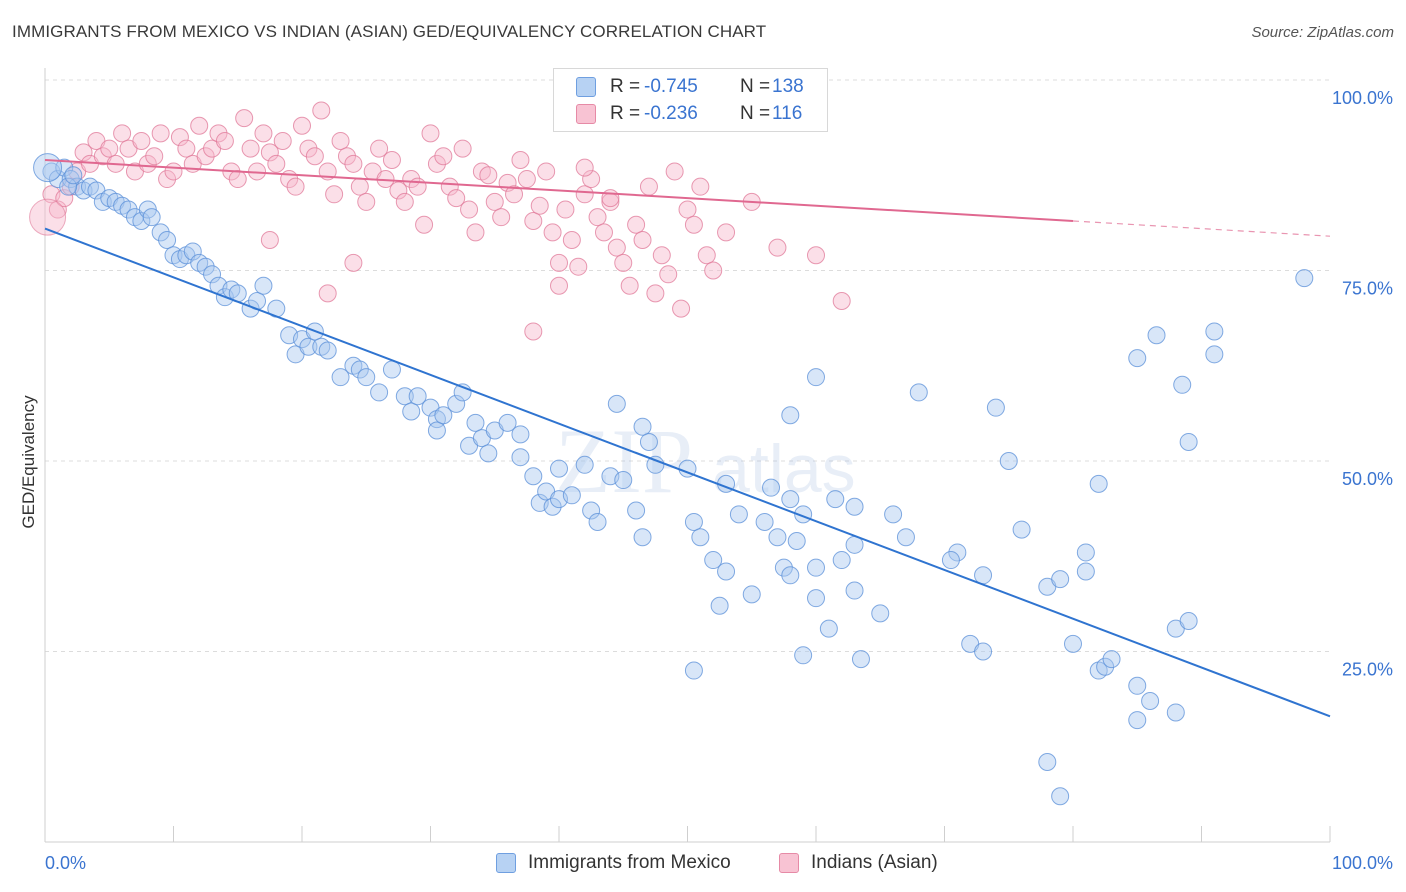  I want to click on legend-swatch-pink, so click(586, 114).